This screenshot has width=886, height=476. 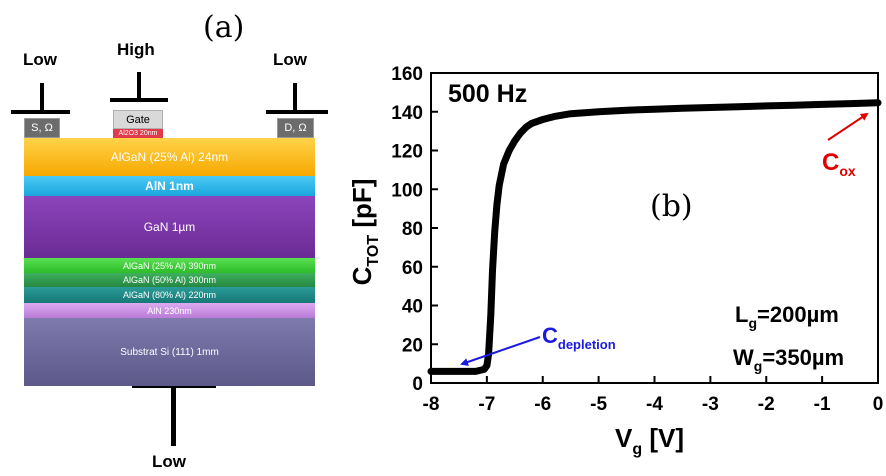 What do you see at coordinates (138, 133) in the screenshot?
I see `oxide-layer: Al2O3 20nm` at bounding box center [138, 133].